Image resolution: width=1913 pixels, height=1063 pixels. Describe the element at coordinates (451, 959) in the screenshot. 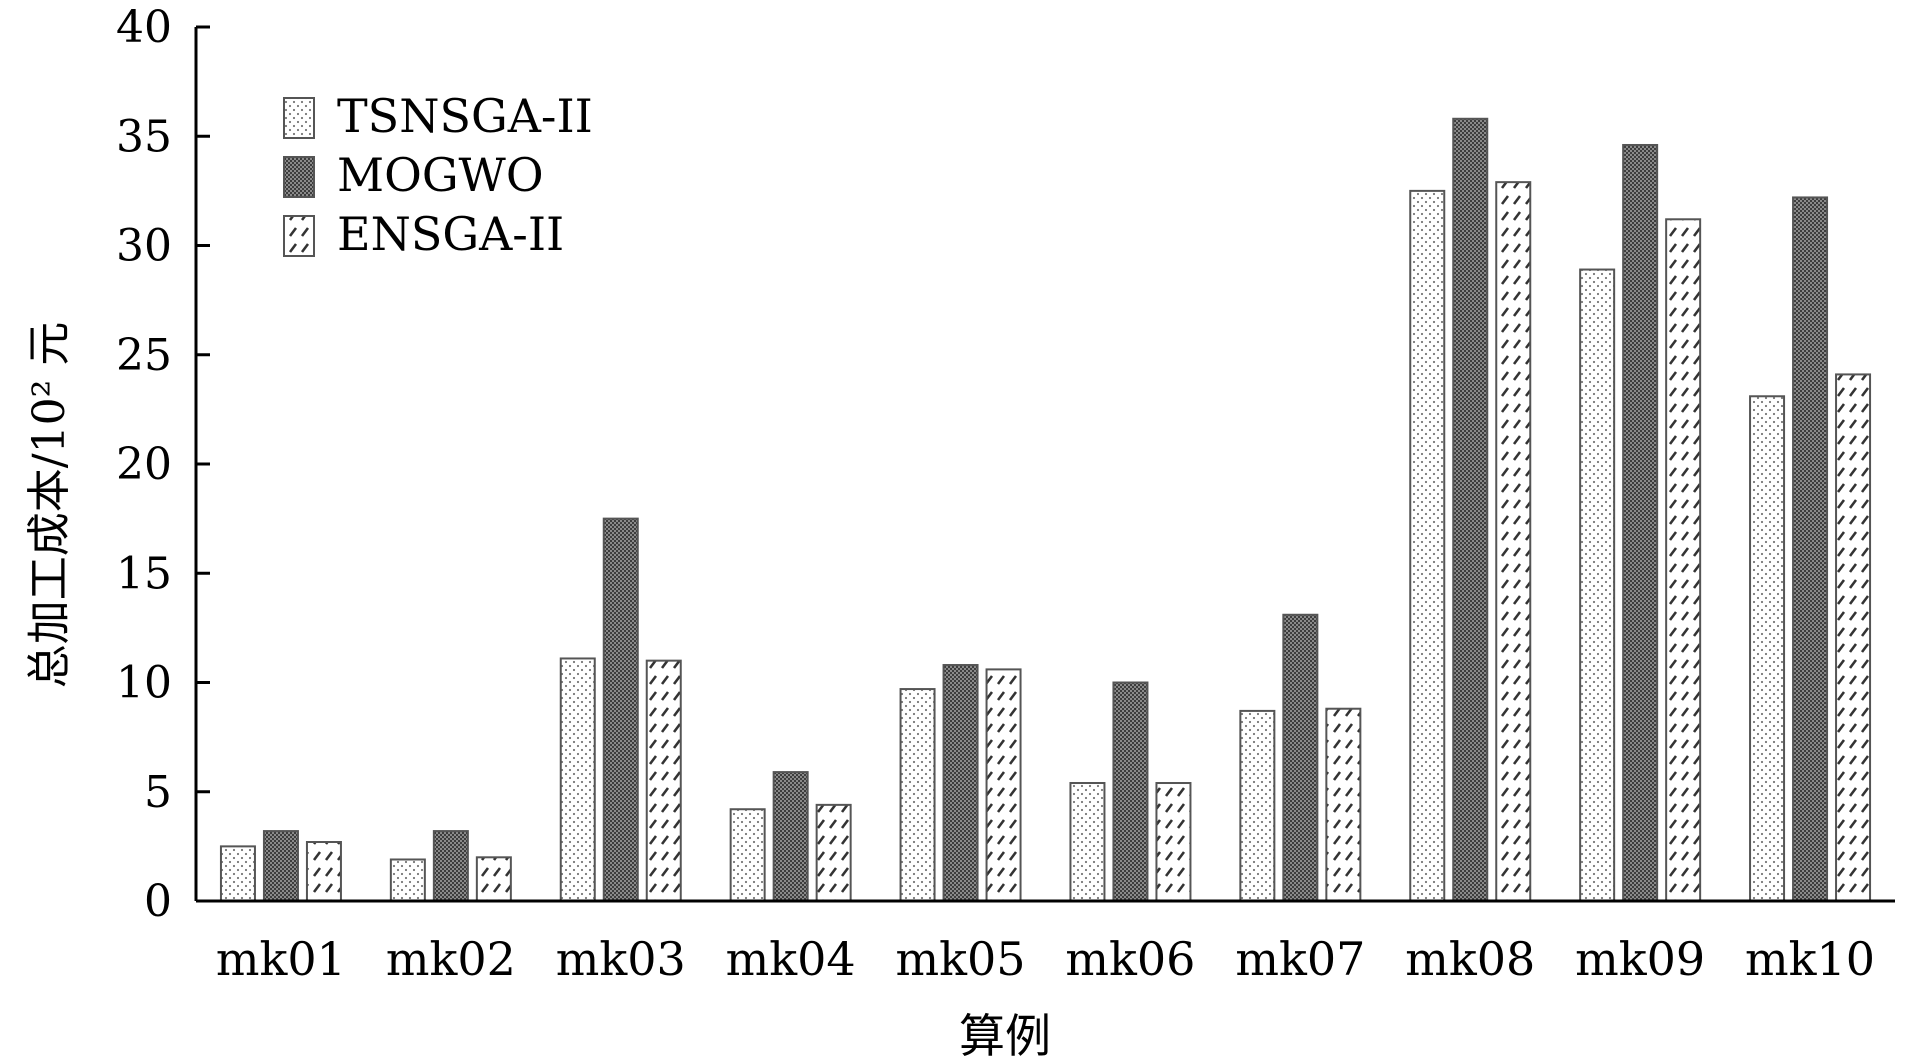

I see `x-tick-label: mk02` at that location.